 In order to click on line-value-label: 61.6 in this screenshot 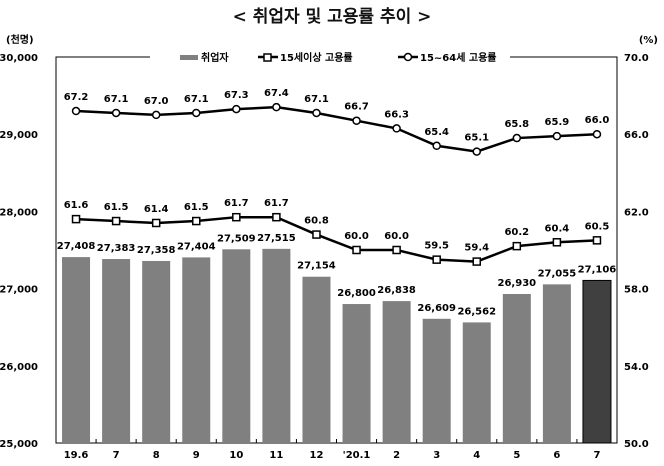, I will do `click(76, 205)`.